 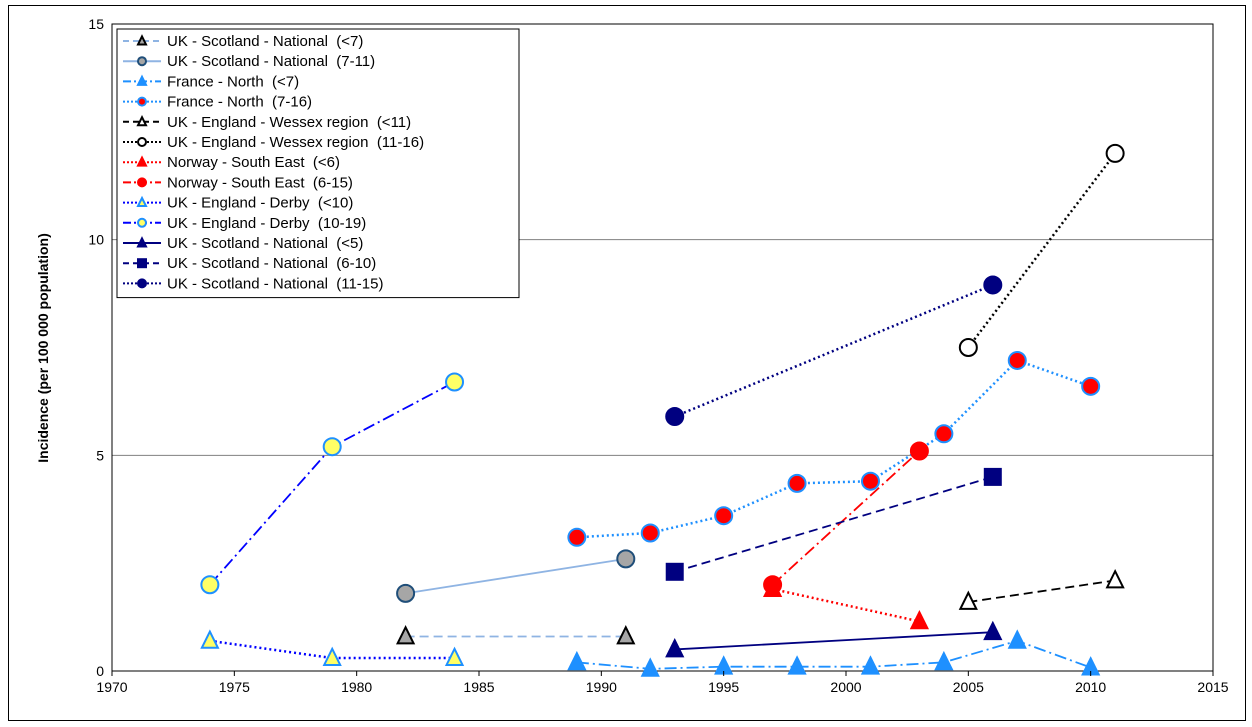 I want to click on legend-label: UK - Scotland - National (11-15), so click(x=275, y=283).